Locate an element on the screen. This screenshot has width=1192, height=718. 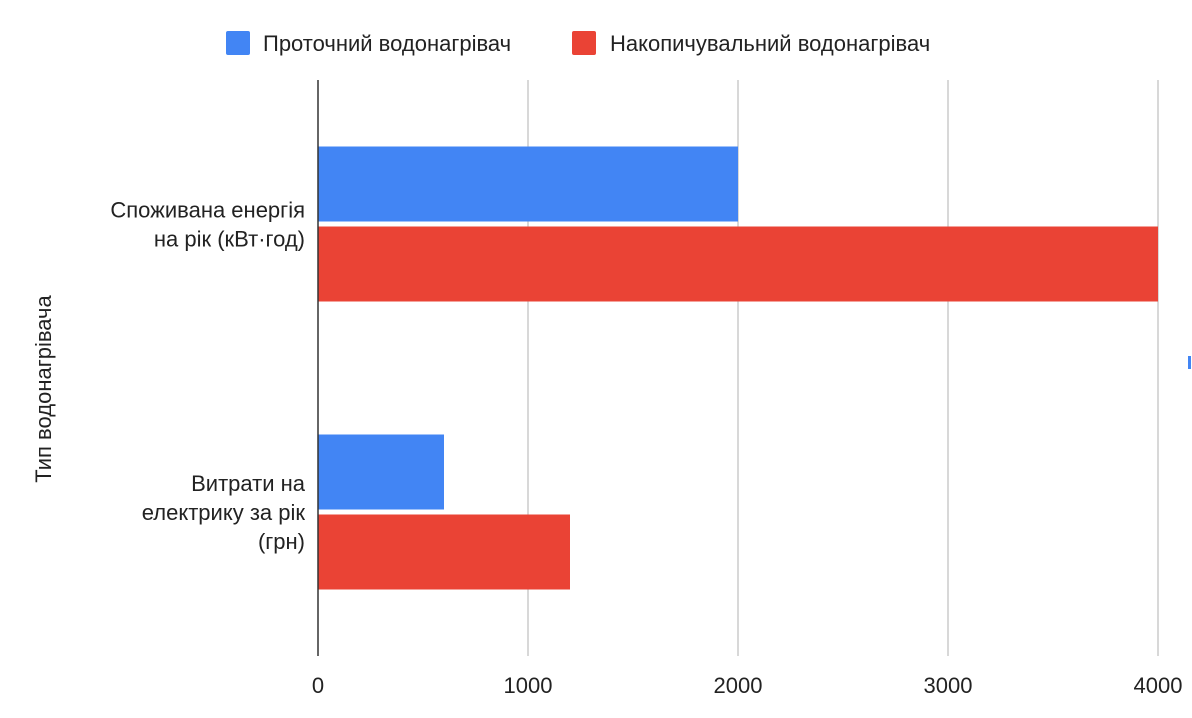
category-label-line: (грн) is located at coordinates (281, 541).